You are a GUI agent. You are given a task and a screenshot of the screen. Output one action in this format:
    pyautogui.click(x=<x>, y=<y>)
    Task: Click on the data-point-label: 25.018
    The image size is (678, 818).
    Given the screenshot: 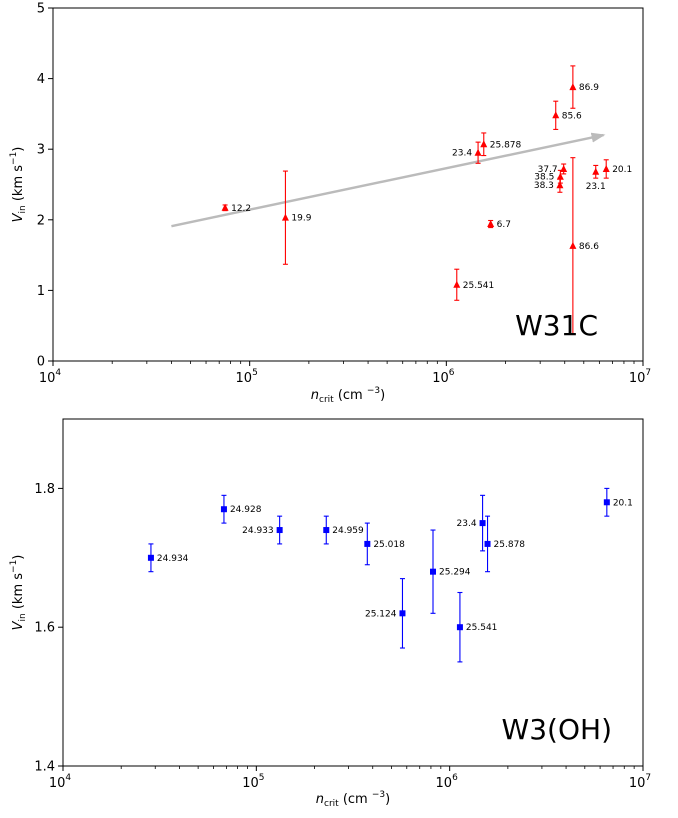 What is the action you would take?
    pyautogui.click(x=389, y=545)
    